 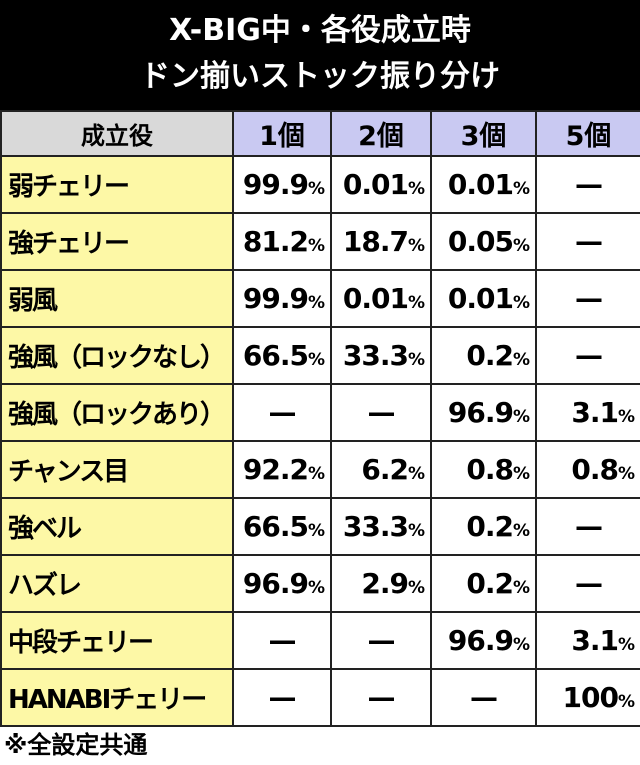 What do you see at coordinates (117, 298) in the screenshot?
I see `row-label: 弱風` at bounding box center [117, 298].